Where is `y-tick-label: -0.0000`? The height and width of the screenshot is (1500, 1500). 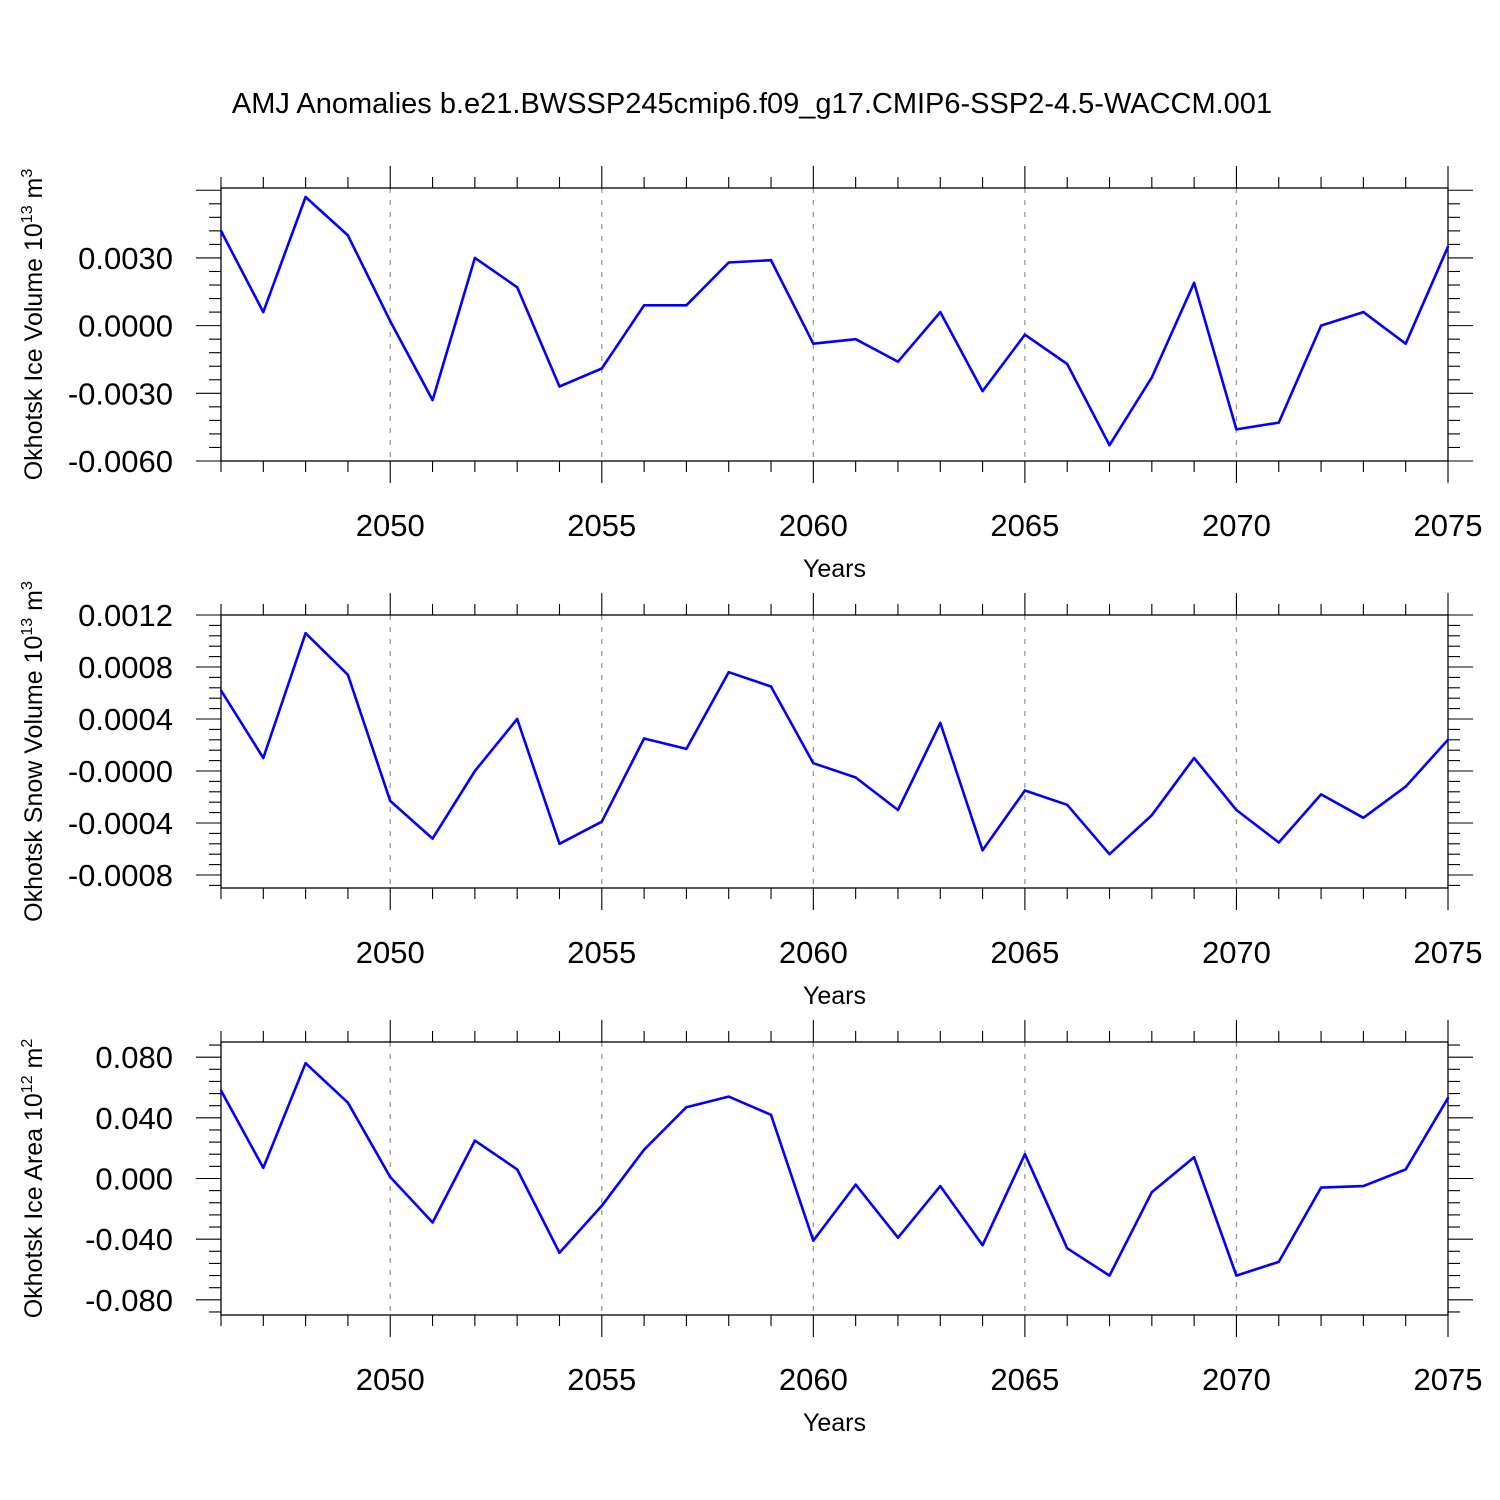 y-tick-label: -0.0000 is located at coordinates (120, 771).